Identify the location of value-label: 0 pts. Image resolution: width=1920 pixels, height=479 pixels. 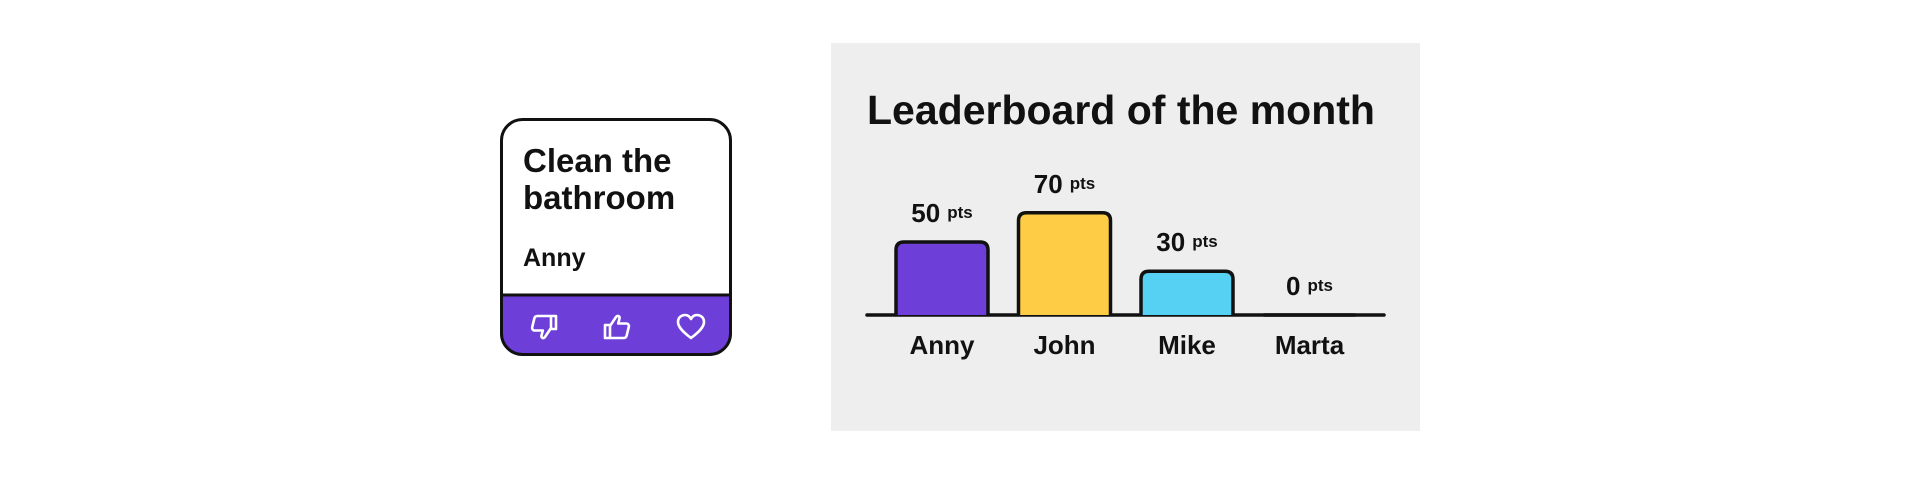
(1309, 286).